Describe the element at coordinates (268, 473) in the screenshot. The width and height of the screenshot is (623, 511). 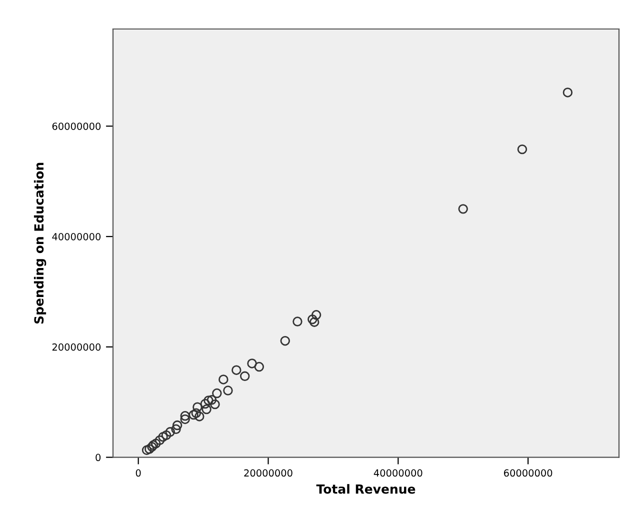
I see `x-tick-label: 20000000` at that location.